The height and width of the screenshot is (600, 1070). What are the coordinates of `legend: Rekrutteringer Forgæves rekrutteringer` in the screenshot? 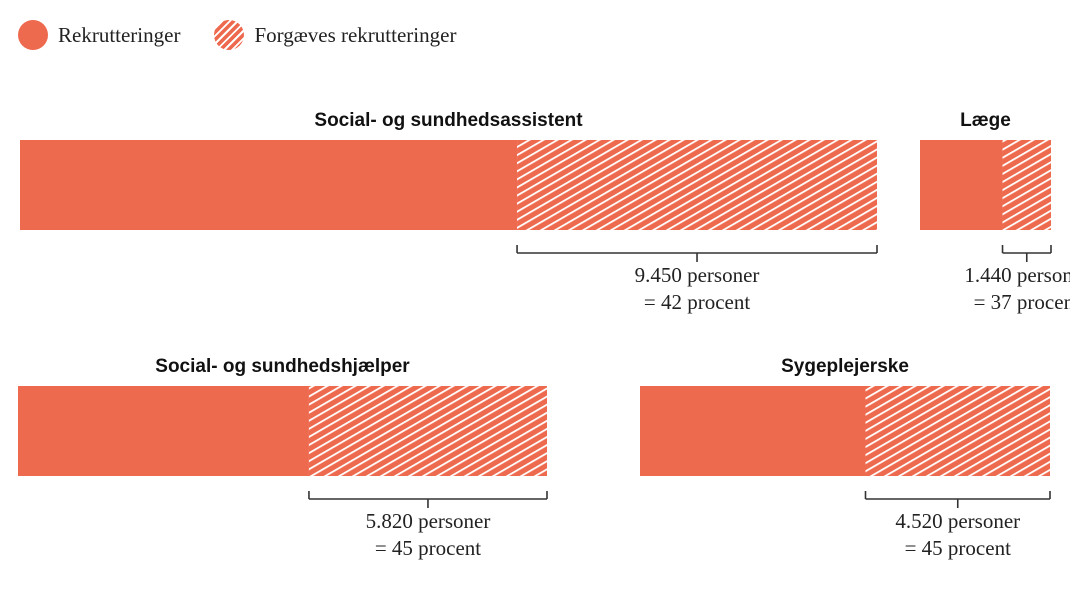 It's located at (254, 35).